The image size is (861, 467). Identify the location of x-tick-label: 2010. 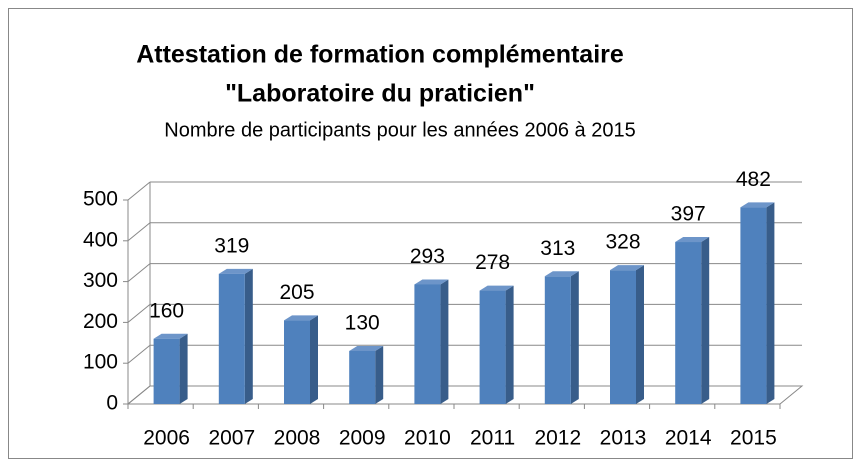
(427, 438).